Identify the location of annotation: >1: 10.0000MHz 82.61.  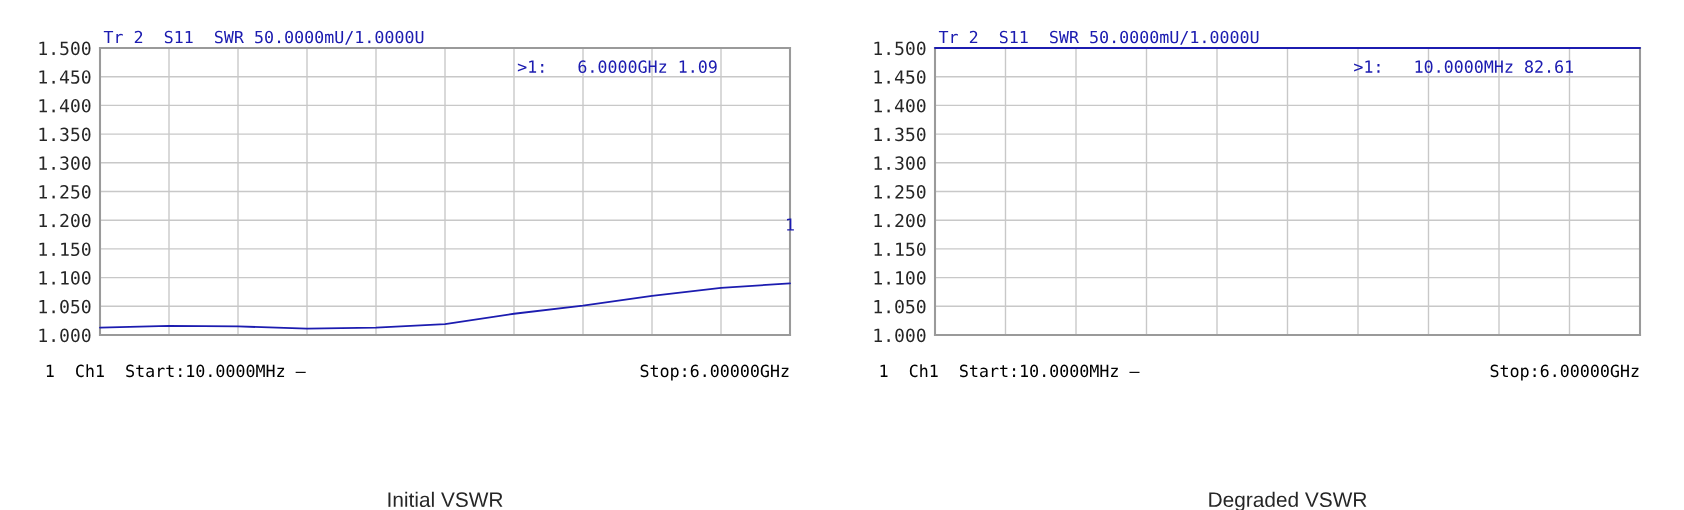
(1463, 66).